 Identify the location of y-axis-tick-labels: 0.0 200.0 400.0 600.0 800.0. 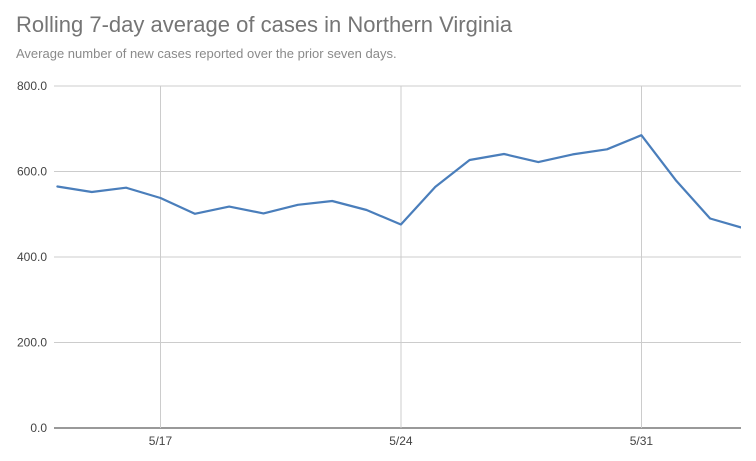
(32, 257).